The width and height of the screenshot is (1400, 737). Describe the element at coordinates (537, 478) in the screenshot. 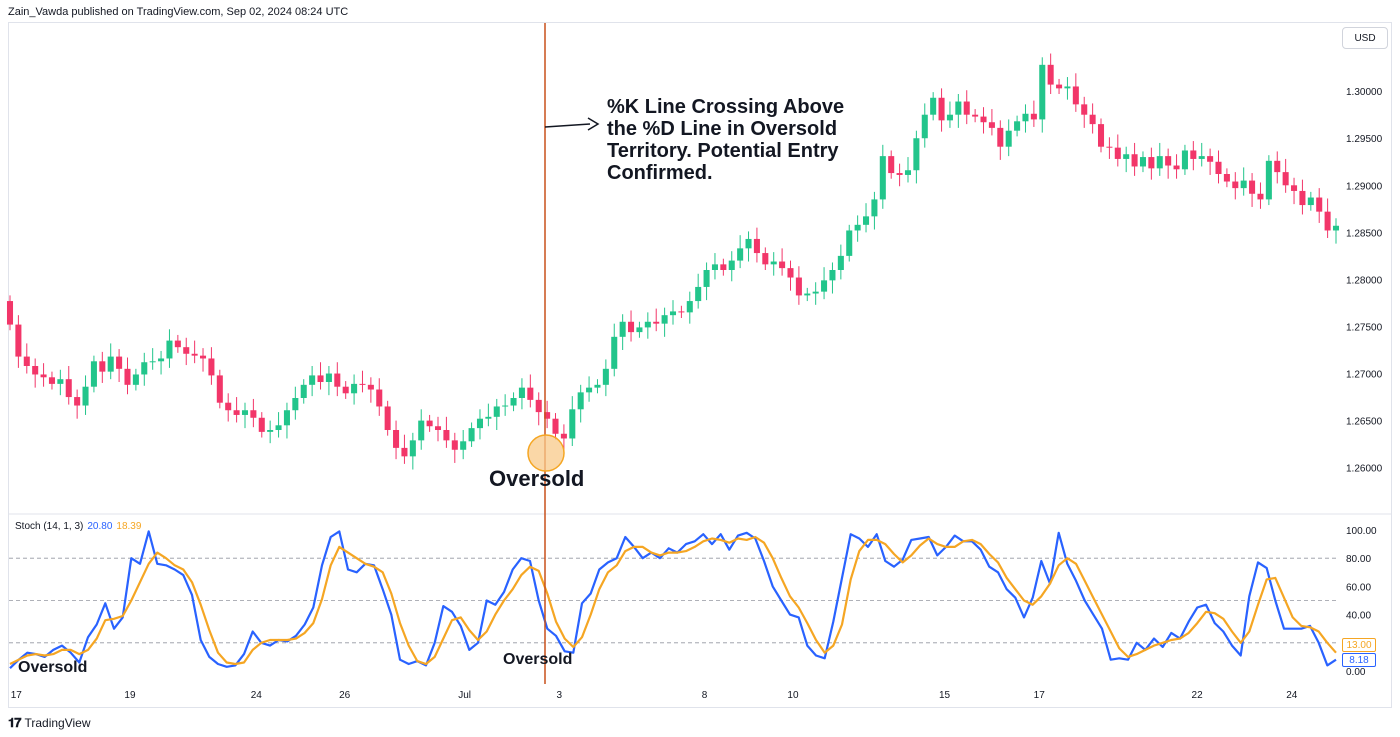

I see `oversold-price-label: Oversold` at that location.